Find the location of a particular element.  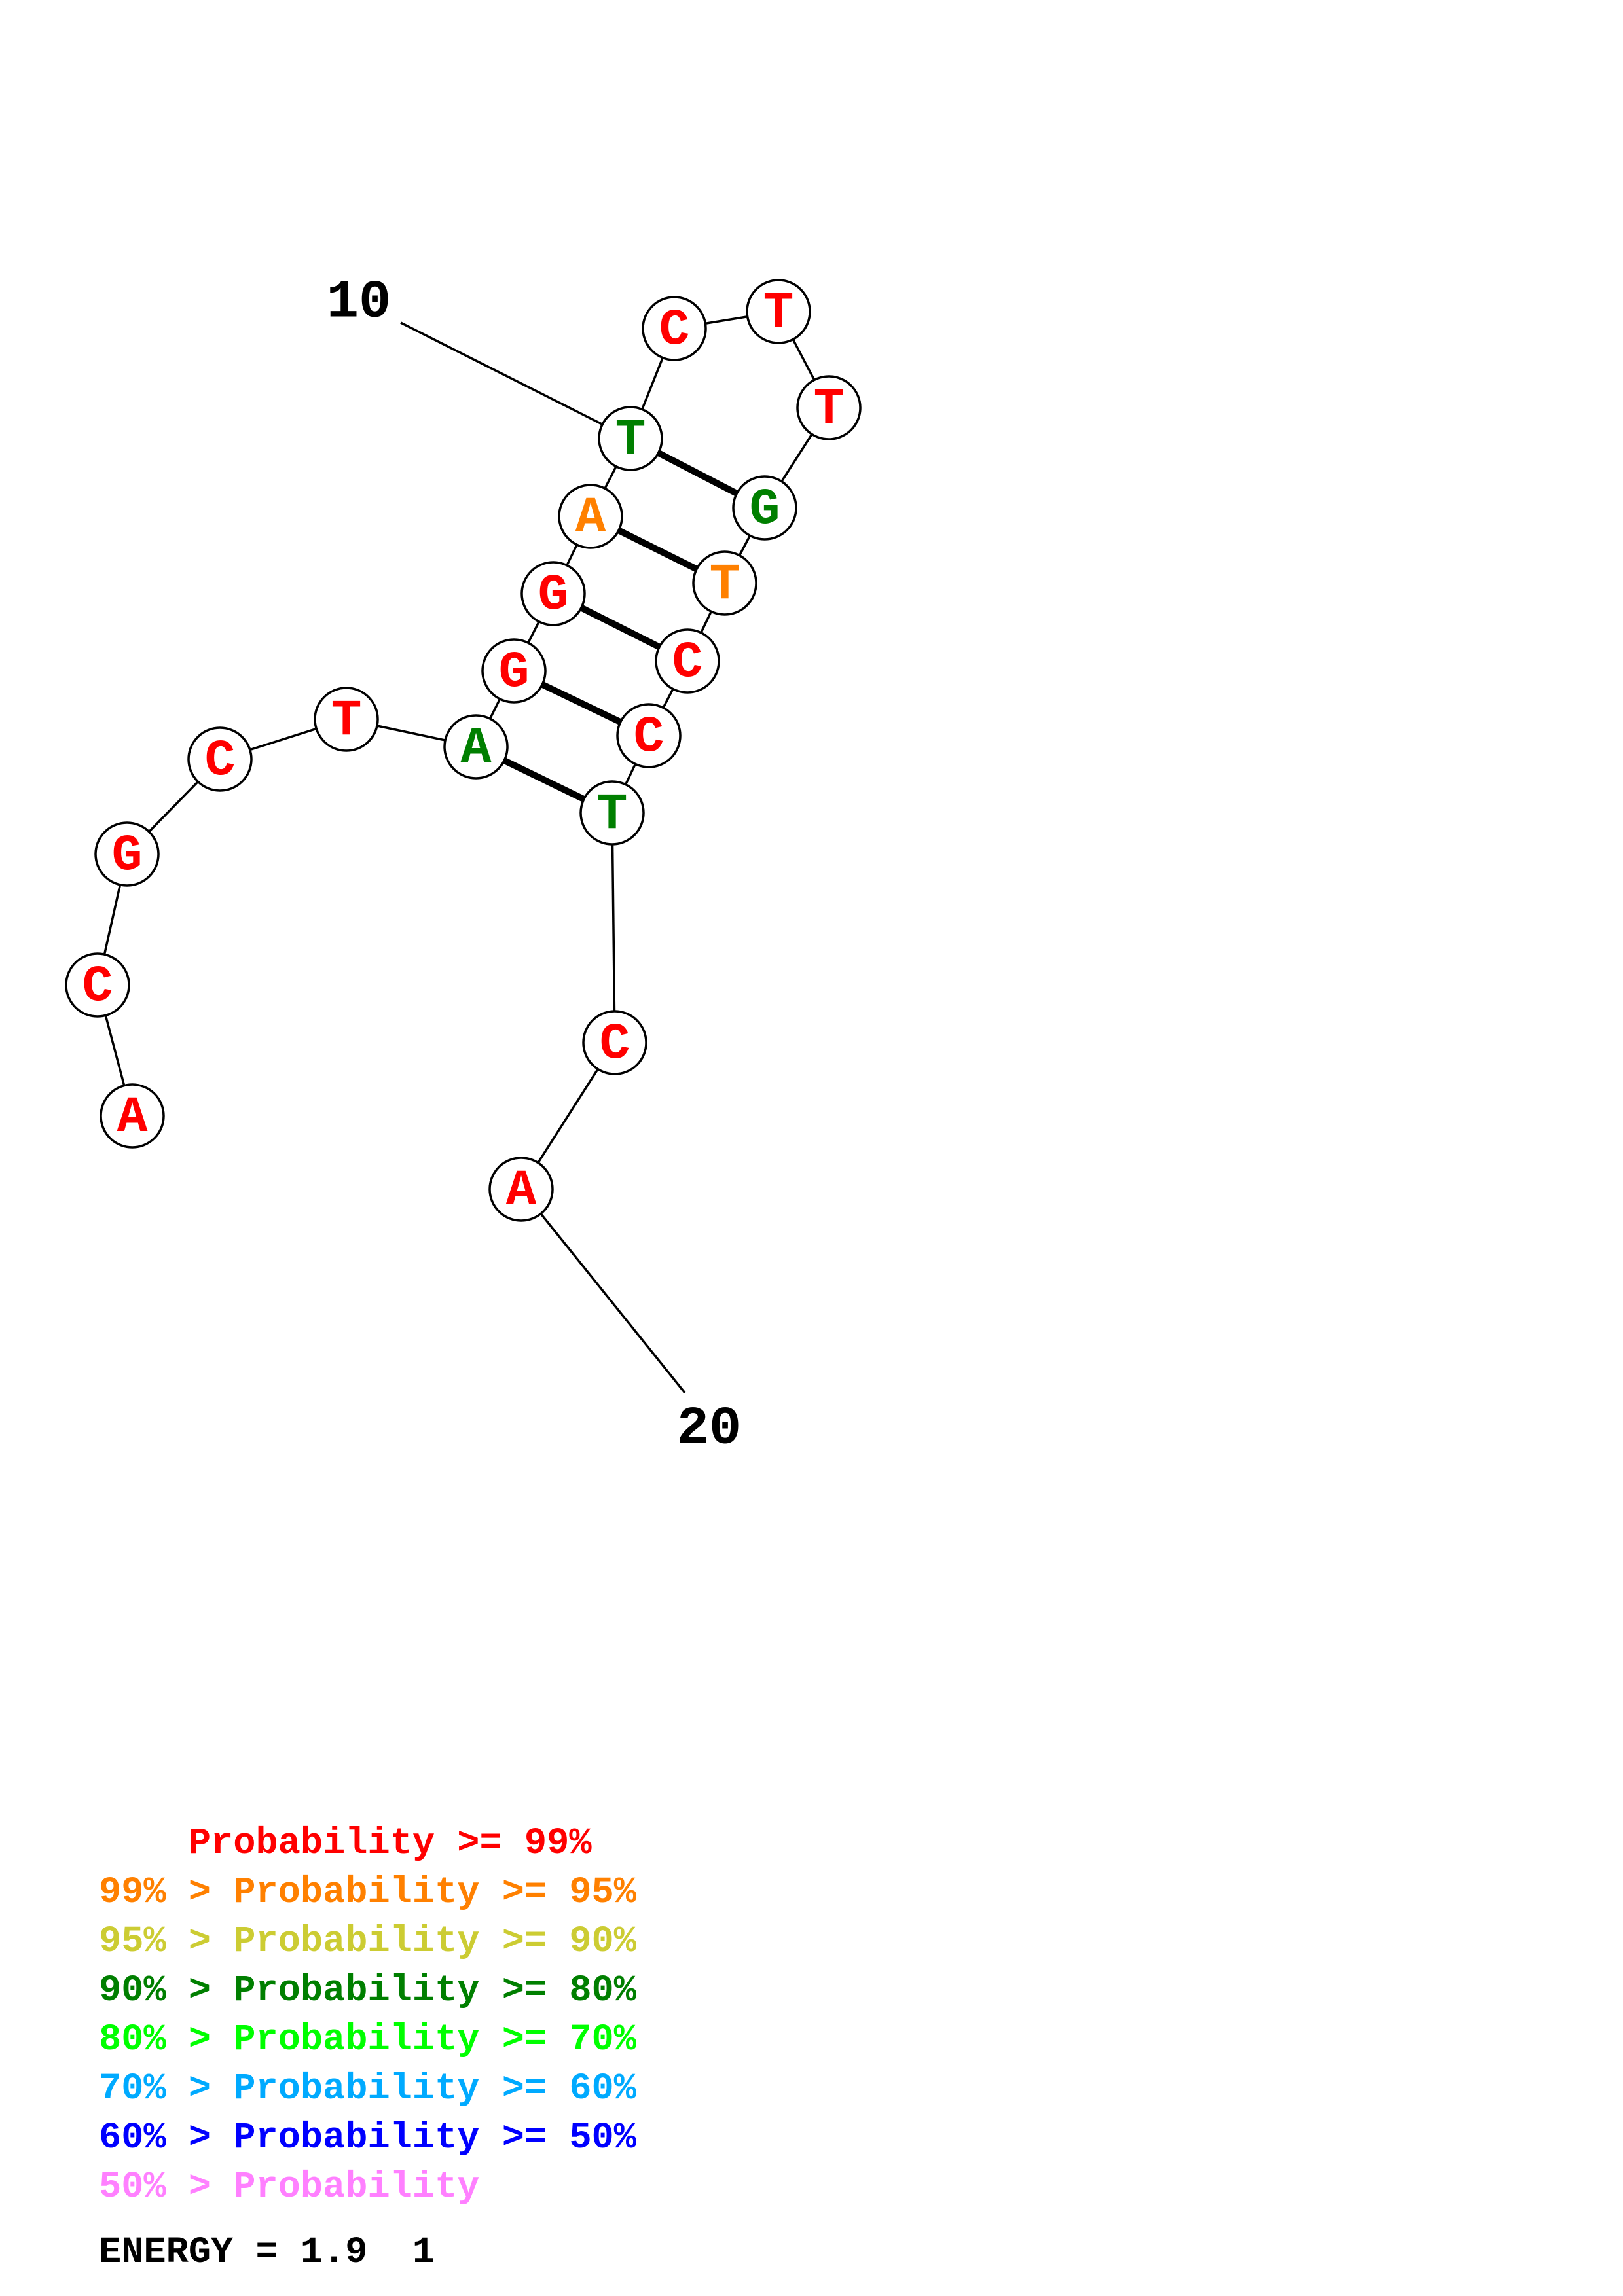

legend-line-p70: 80% > Probability >= 70% is located at coordinates (367, 2040).